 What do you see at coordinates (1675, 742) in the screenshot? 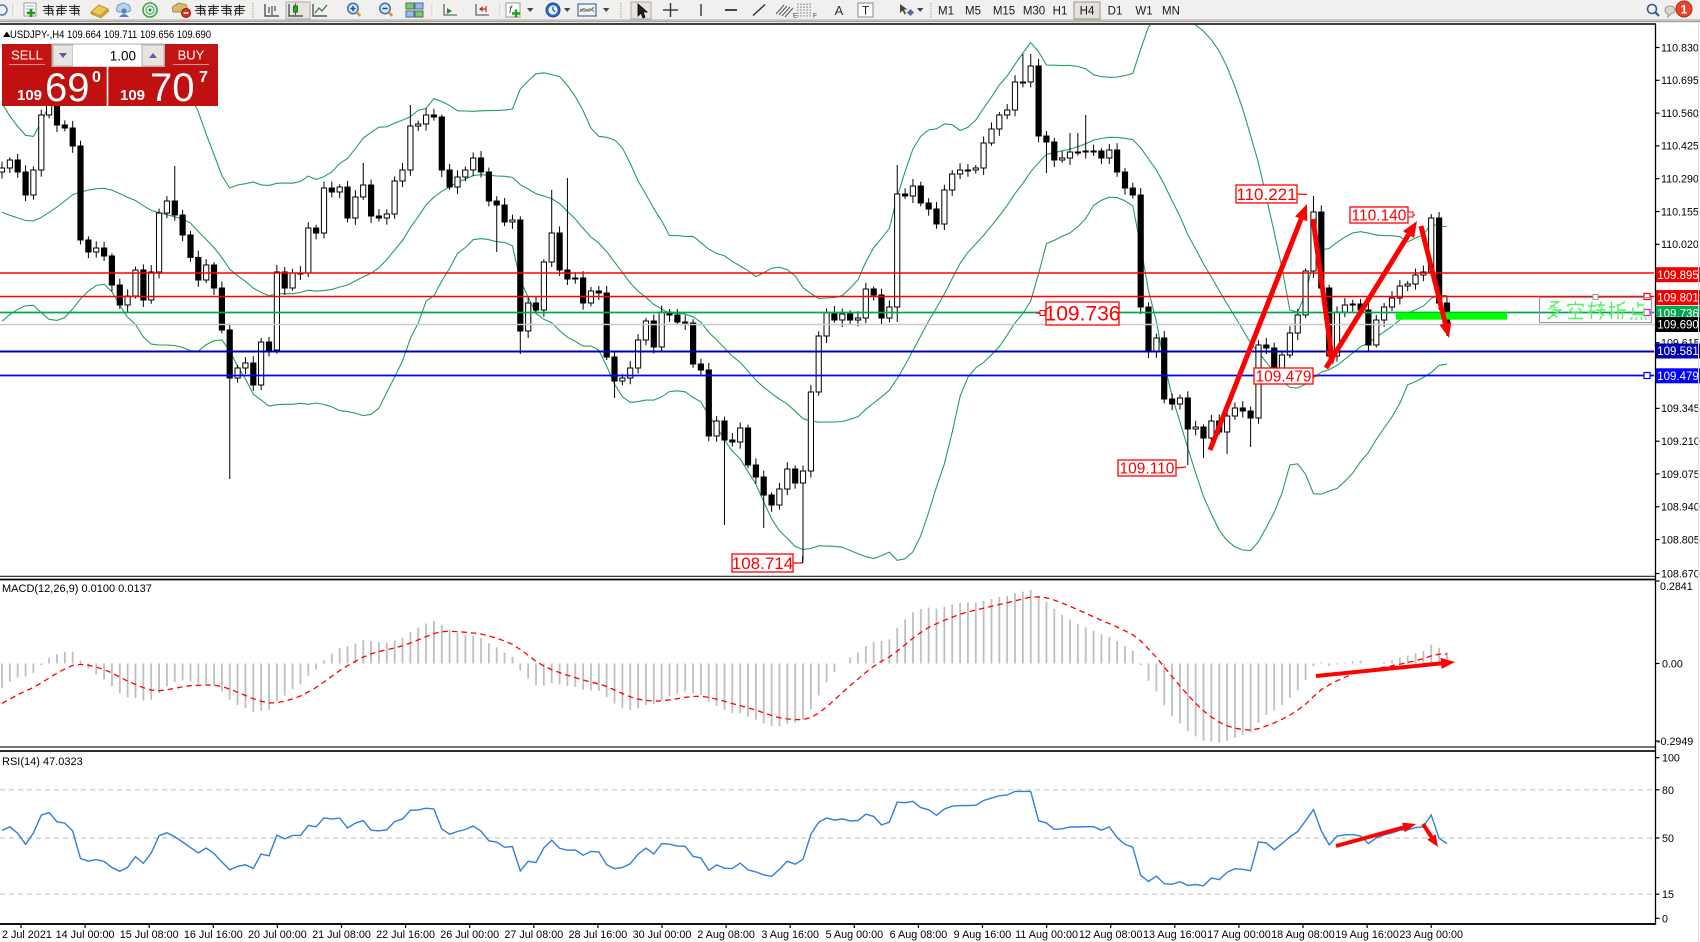
I see `svg-text: -0.2949` at bounding box center [1675, 742].